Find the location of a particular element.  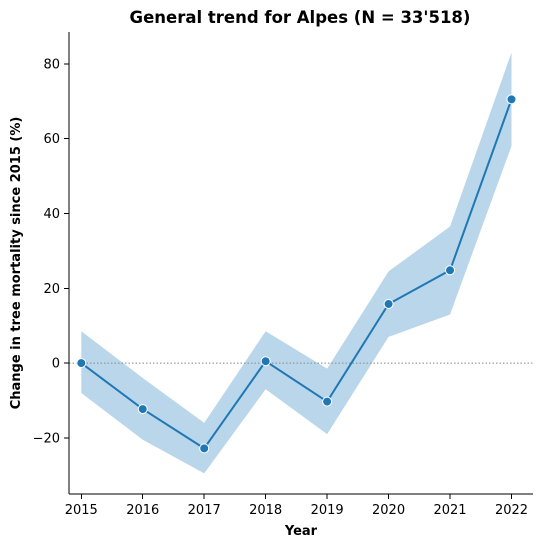

data-point-2019 is located at coordinates (327, 401).